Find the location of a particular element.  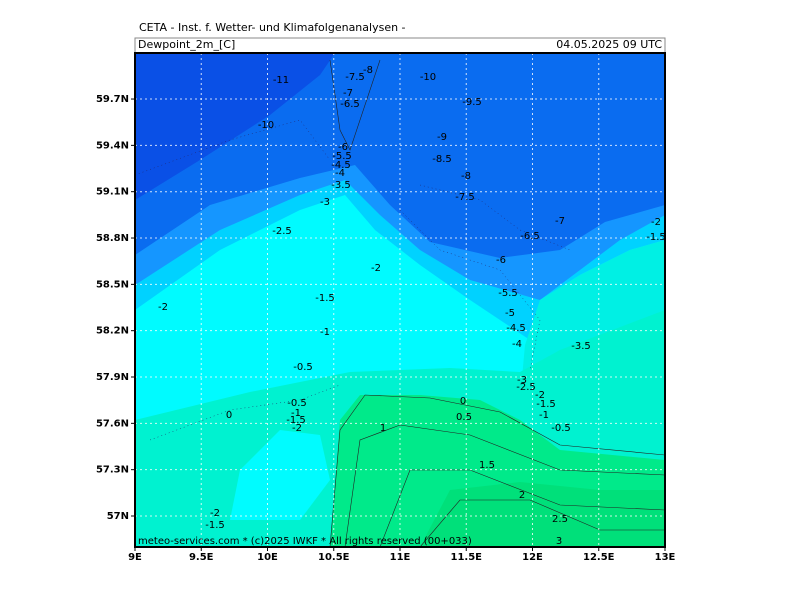

x-tick-label: 11.5E is located at coordinates (466, 557).